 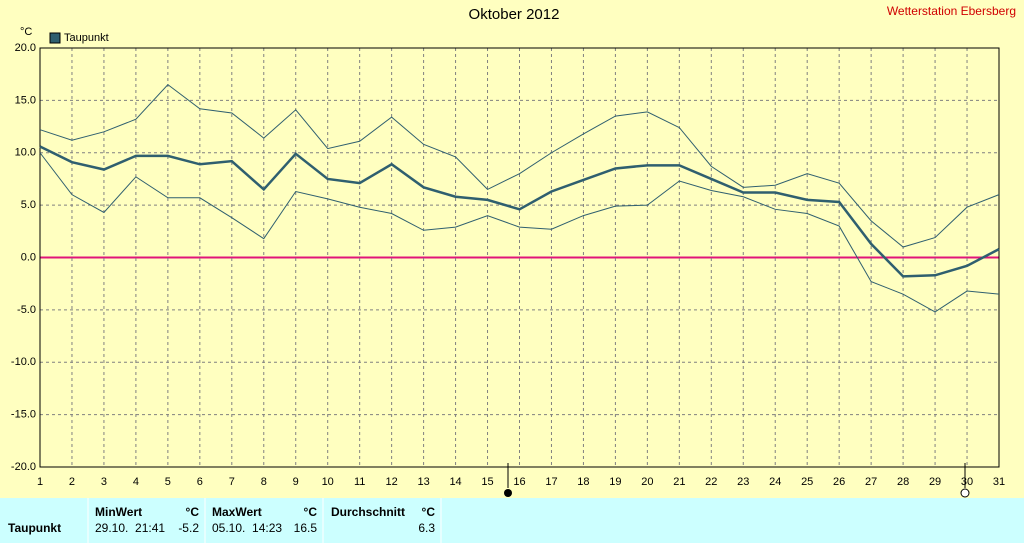 What do you see at coordinates (28, 205) in the screenshot?
I see `y-tick-label: 5.0` at bounding box center [28, 205].